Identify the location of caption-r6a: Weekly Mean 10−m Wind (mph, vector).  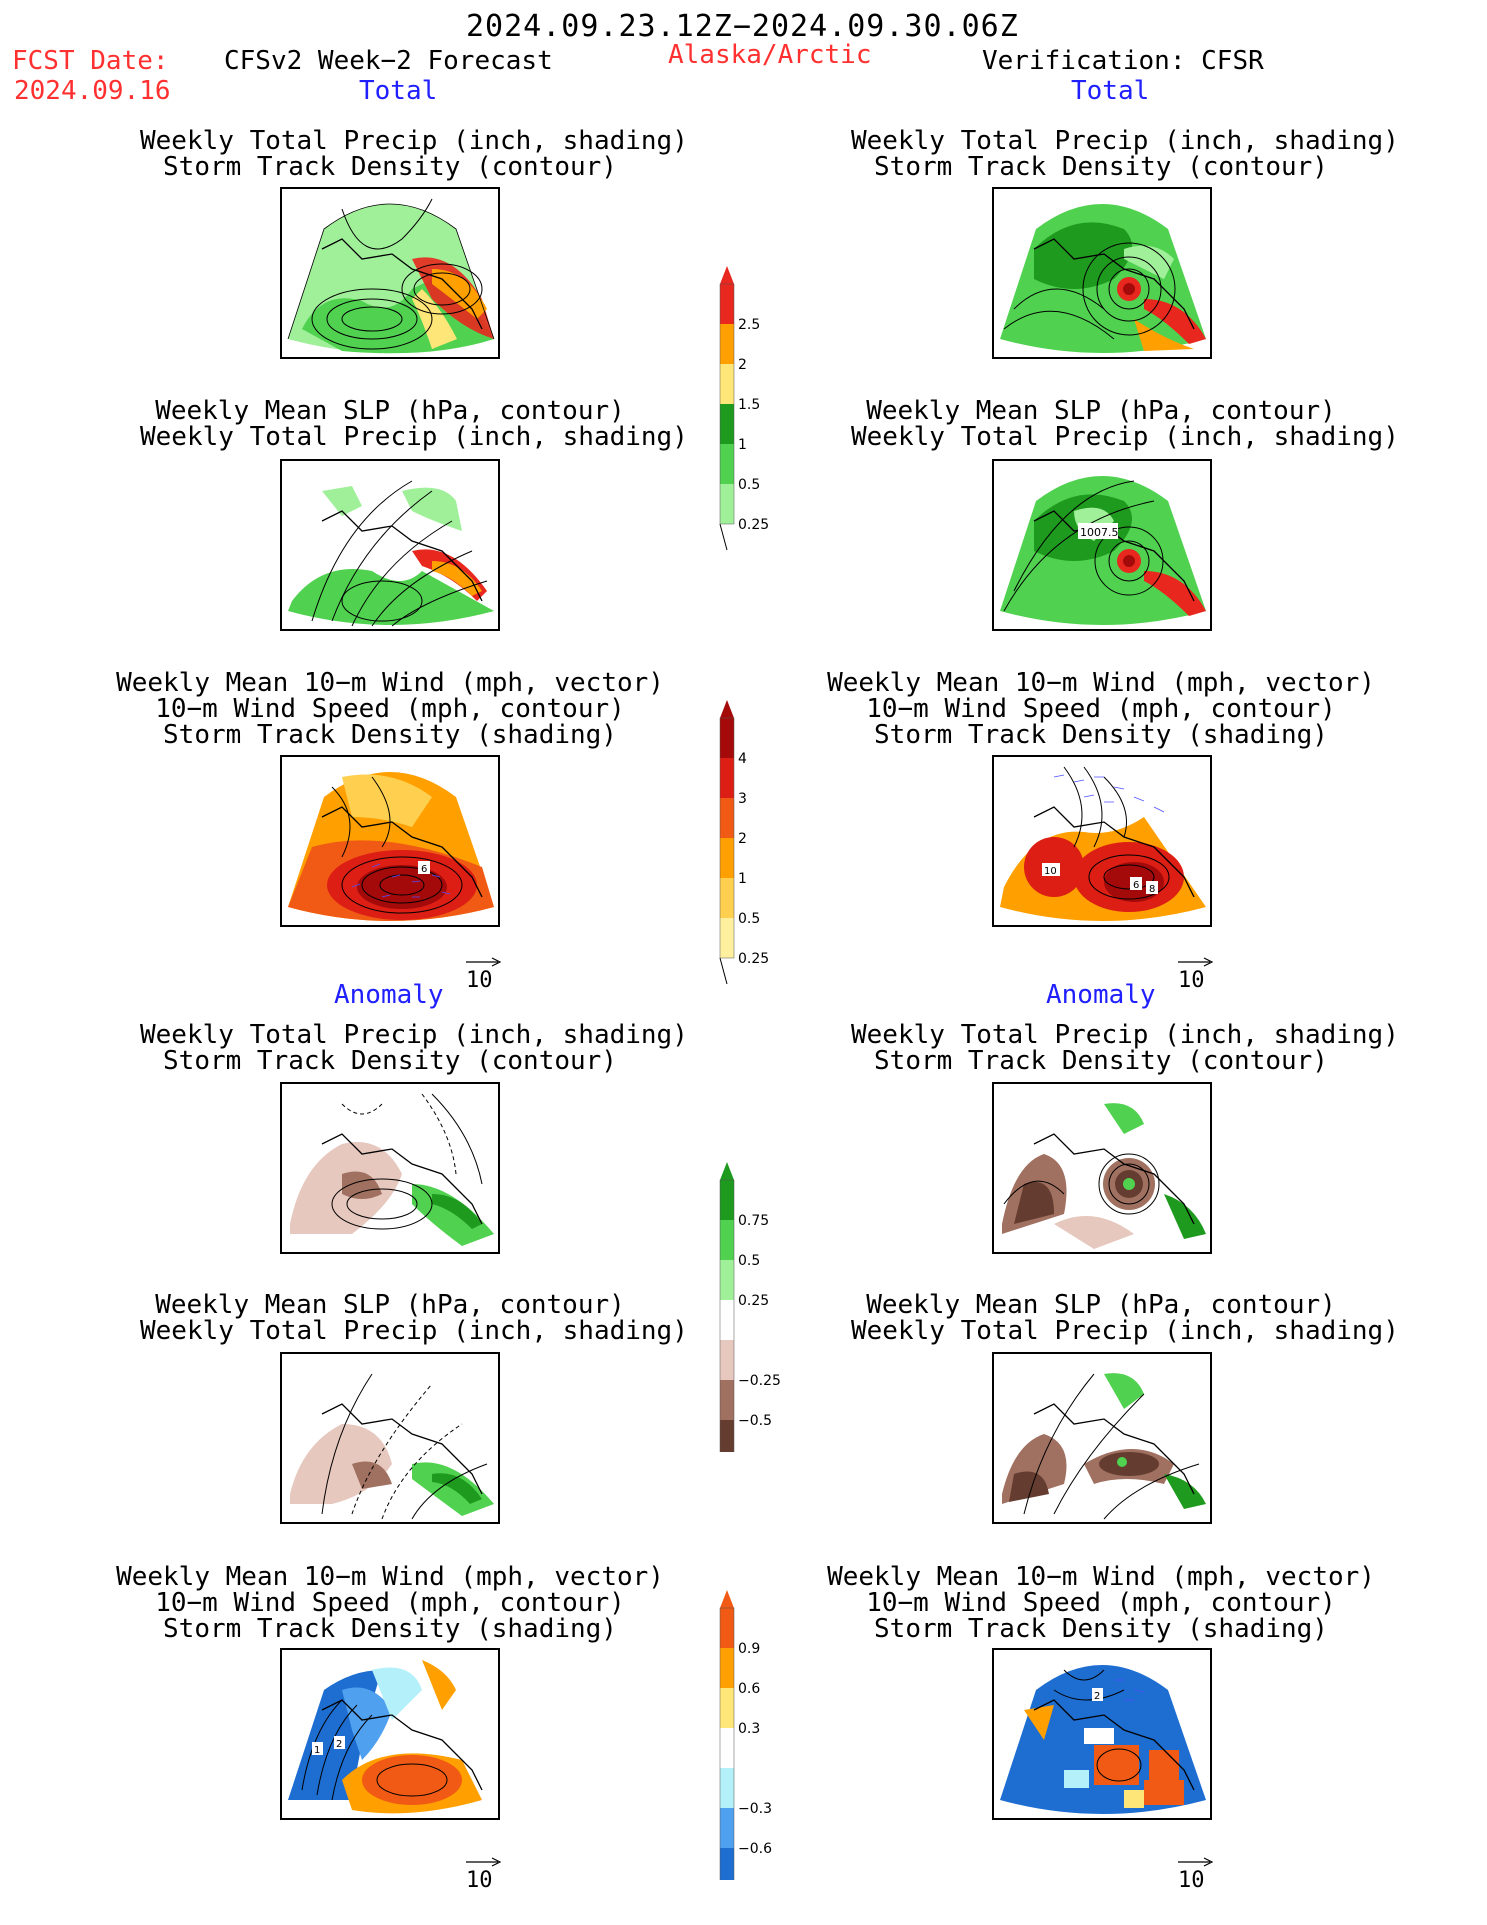
(1101, 1577).